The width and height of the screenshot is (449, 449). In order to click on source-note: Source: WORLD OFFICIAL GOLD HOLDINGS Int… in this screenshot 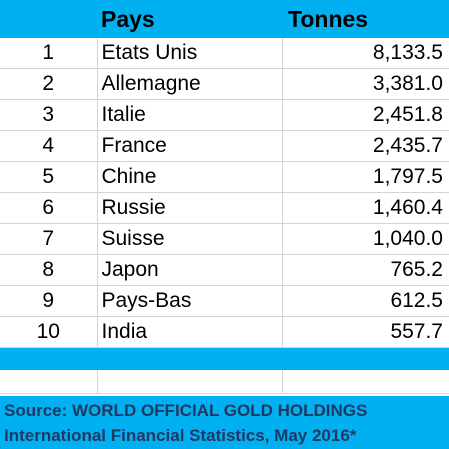, I will do `click(224, 422)`.